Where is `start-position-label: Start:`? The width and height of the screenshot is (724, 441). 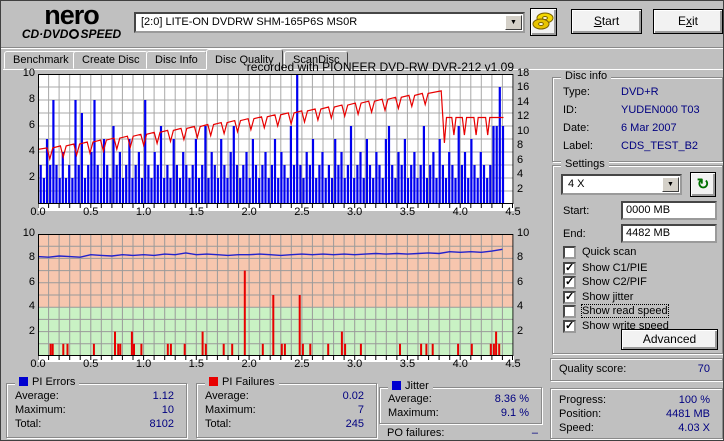 start-position-label: Start: is located at coordinates (576, 211).